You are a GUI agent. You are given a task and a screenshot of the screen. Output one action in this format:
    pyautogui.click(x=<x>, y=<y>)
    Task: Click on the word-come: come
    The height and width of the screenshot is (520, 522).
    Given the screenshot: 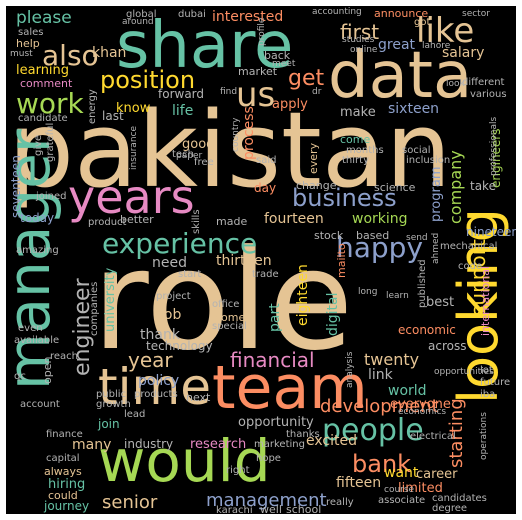 What is the action you would take?
    pyautogui.click(x=355, y=139)
    